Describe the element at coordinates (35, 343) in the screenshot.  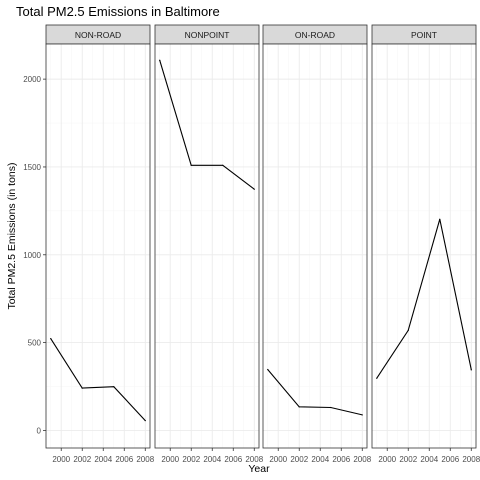
I see `y-tick-label: 500` at that location.